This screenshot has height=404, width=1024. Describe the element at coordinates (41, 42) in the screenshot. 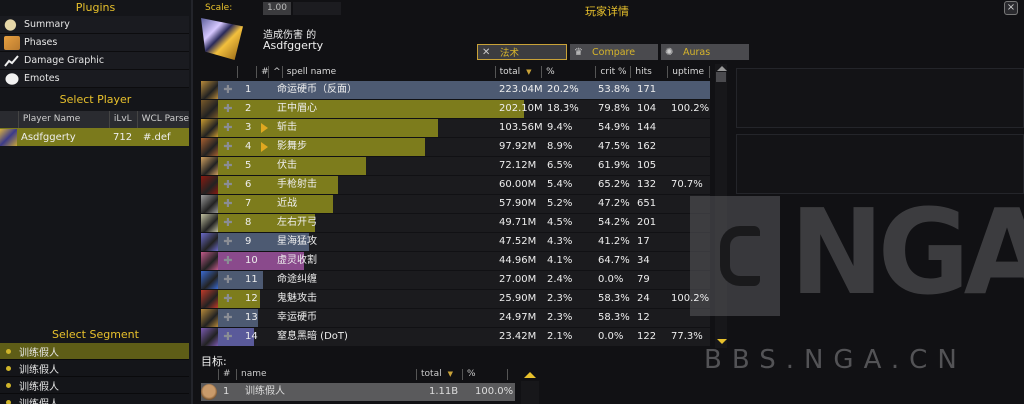

I see `plugin-label: Phases` at that location.